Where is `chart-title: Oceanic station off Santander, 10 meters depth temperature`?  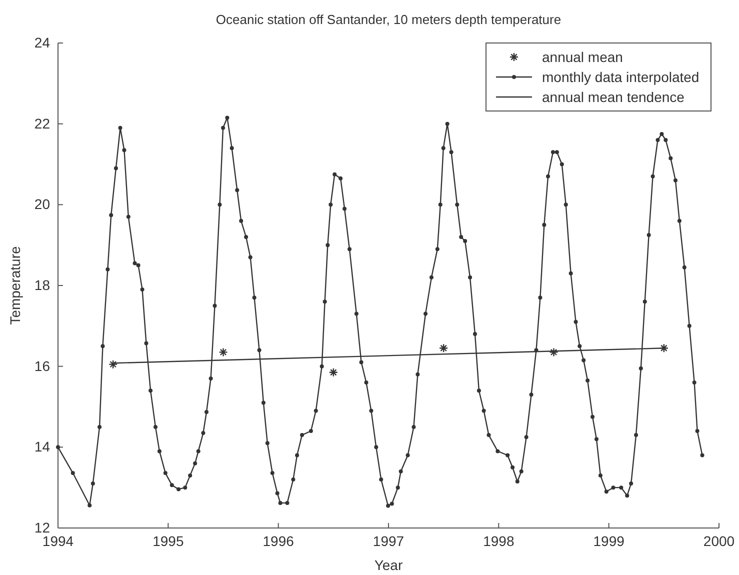
chart-title: Oceanic station off Santander, 10 meters depth temperature is located at coordinates (389, 19).